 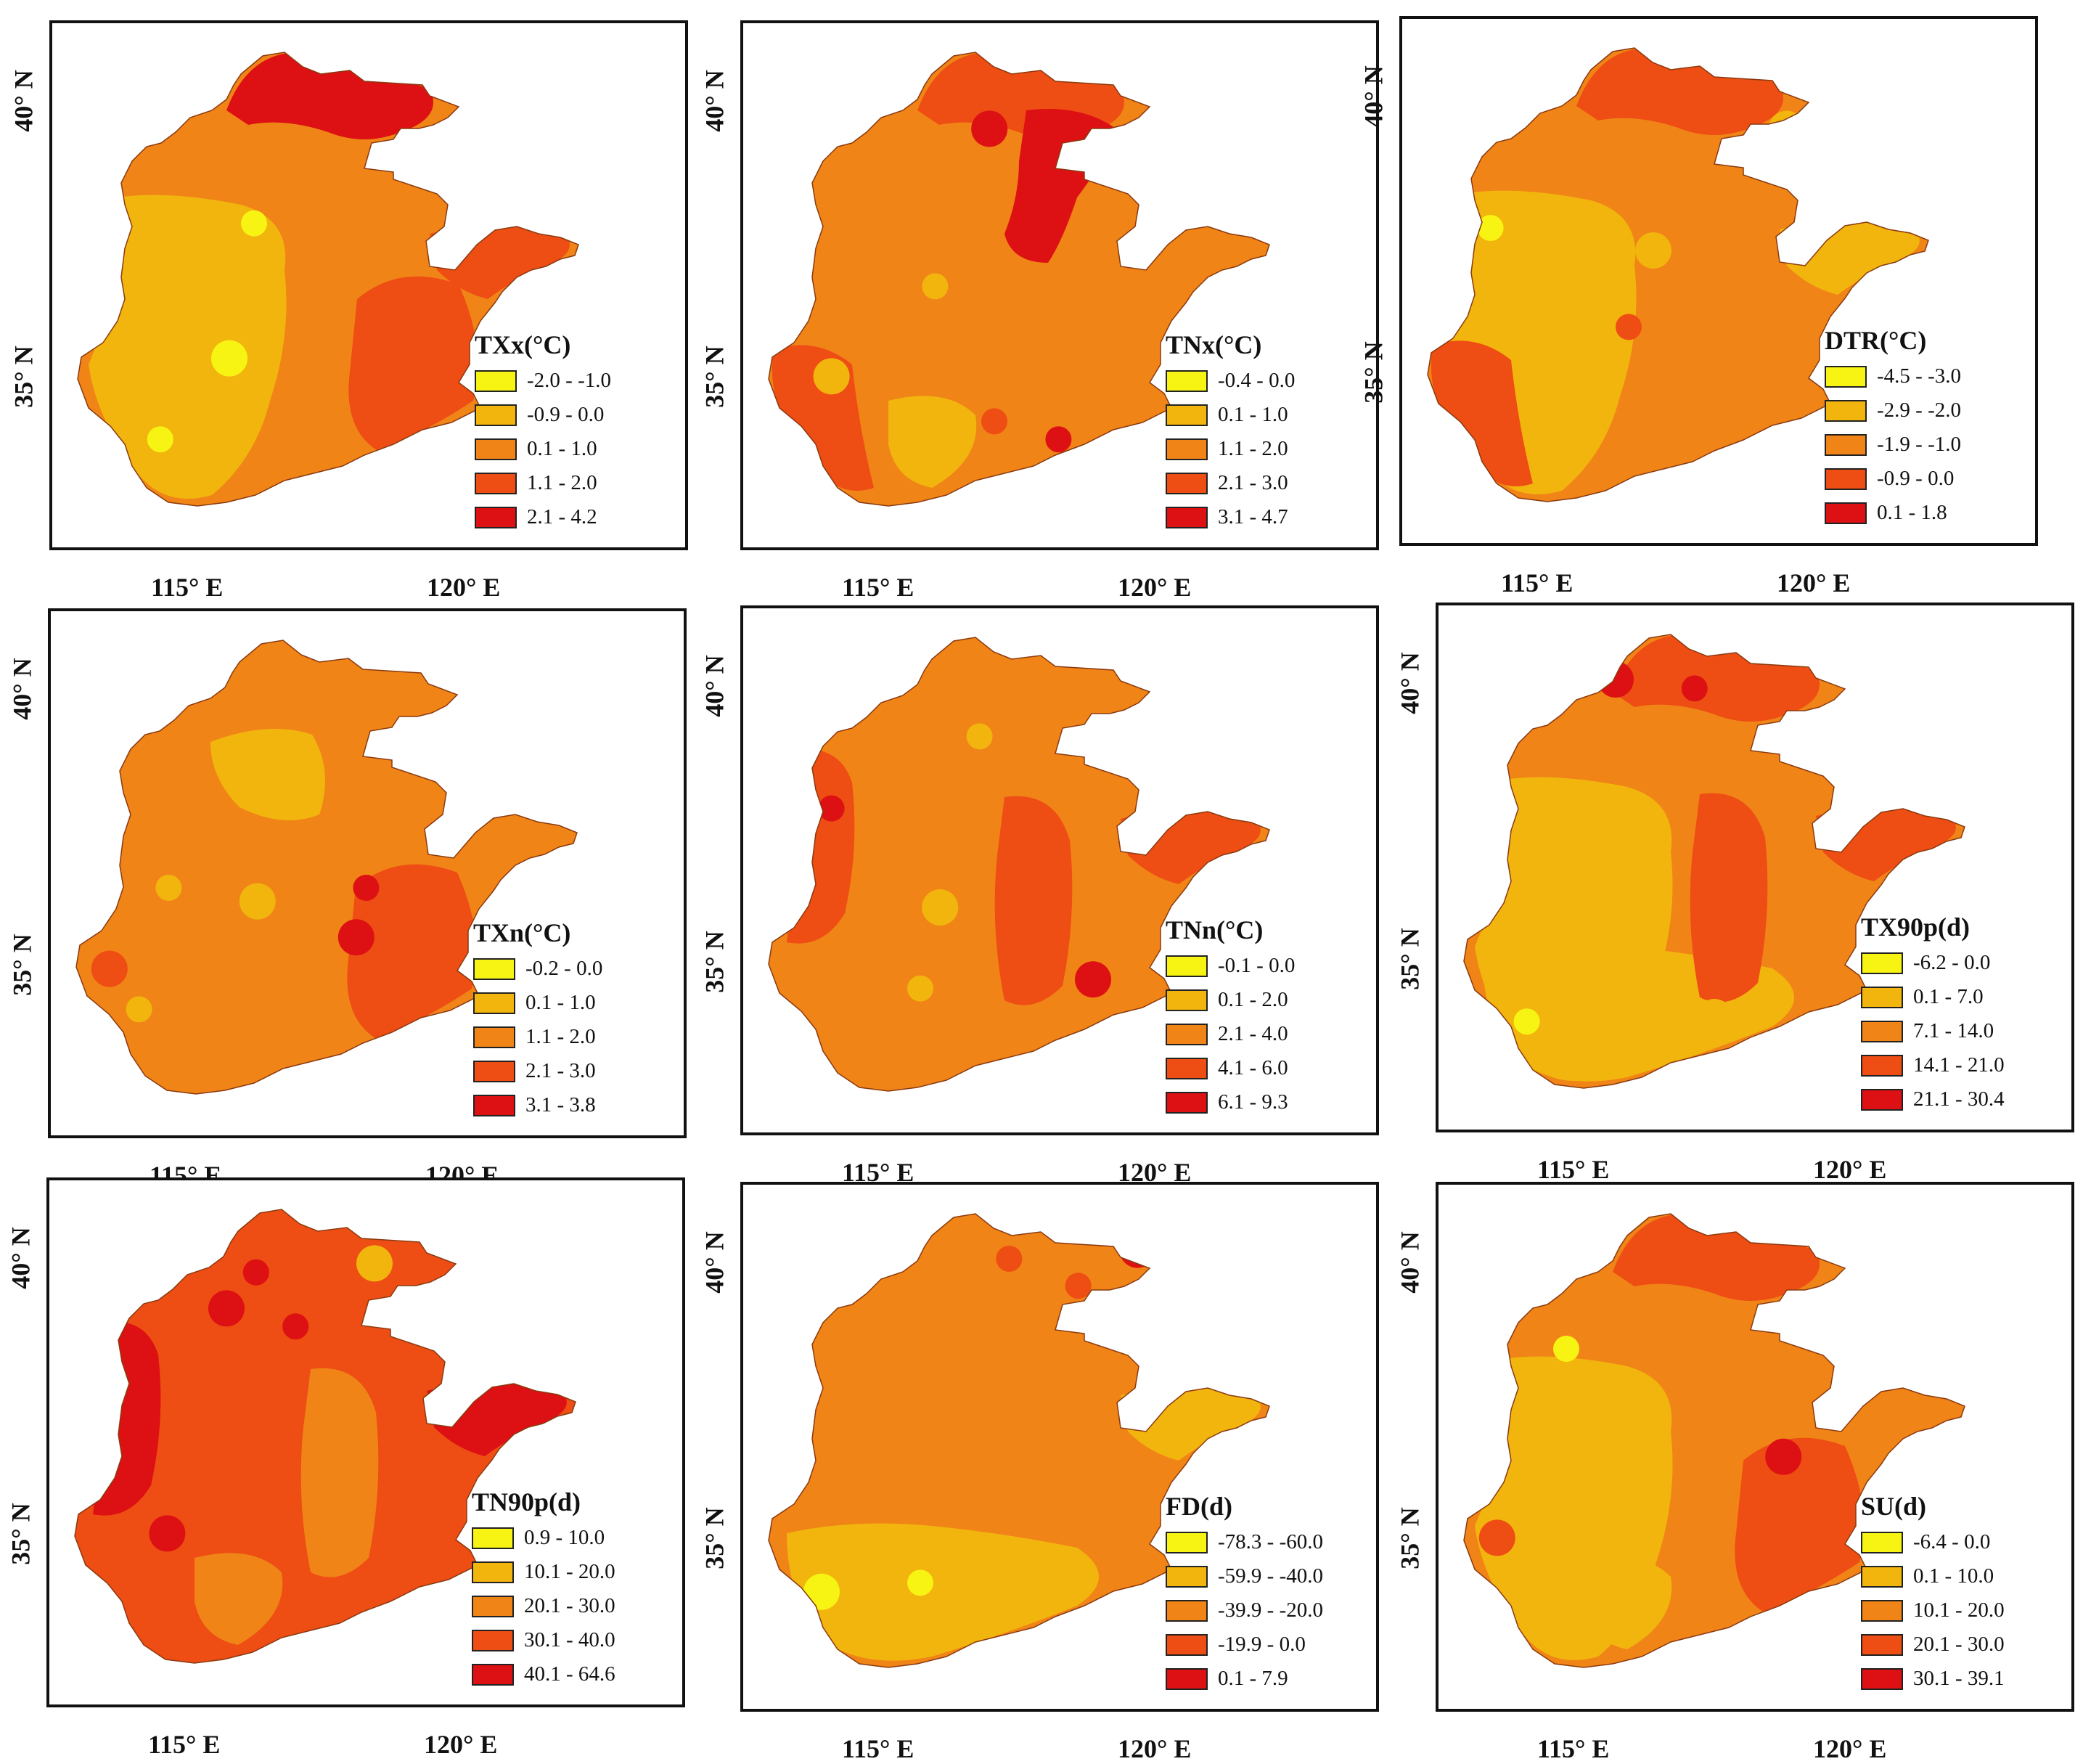 What do you see at coordinates (1019, 279) in the screenshot?
I see `region-base-fill` at bounding box center [1019, 279].